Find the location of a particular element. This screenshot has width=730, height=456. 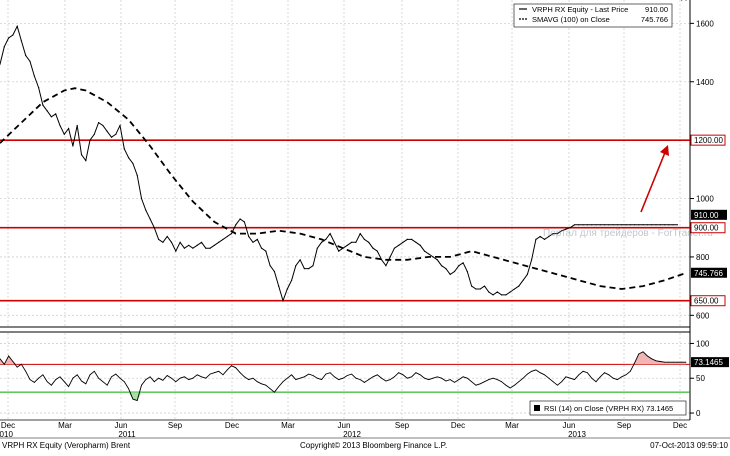

rsi-value-tag: 73.1465 is located at coordinates (710, 362).